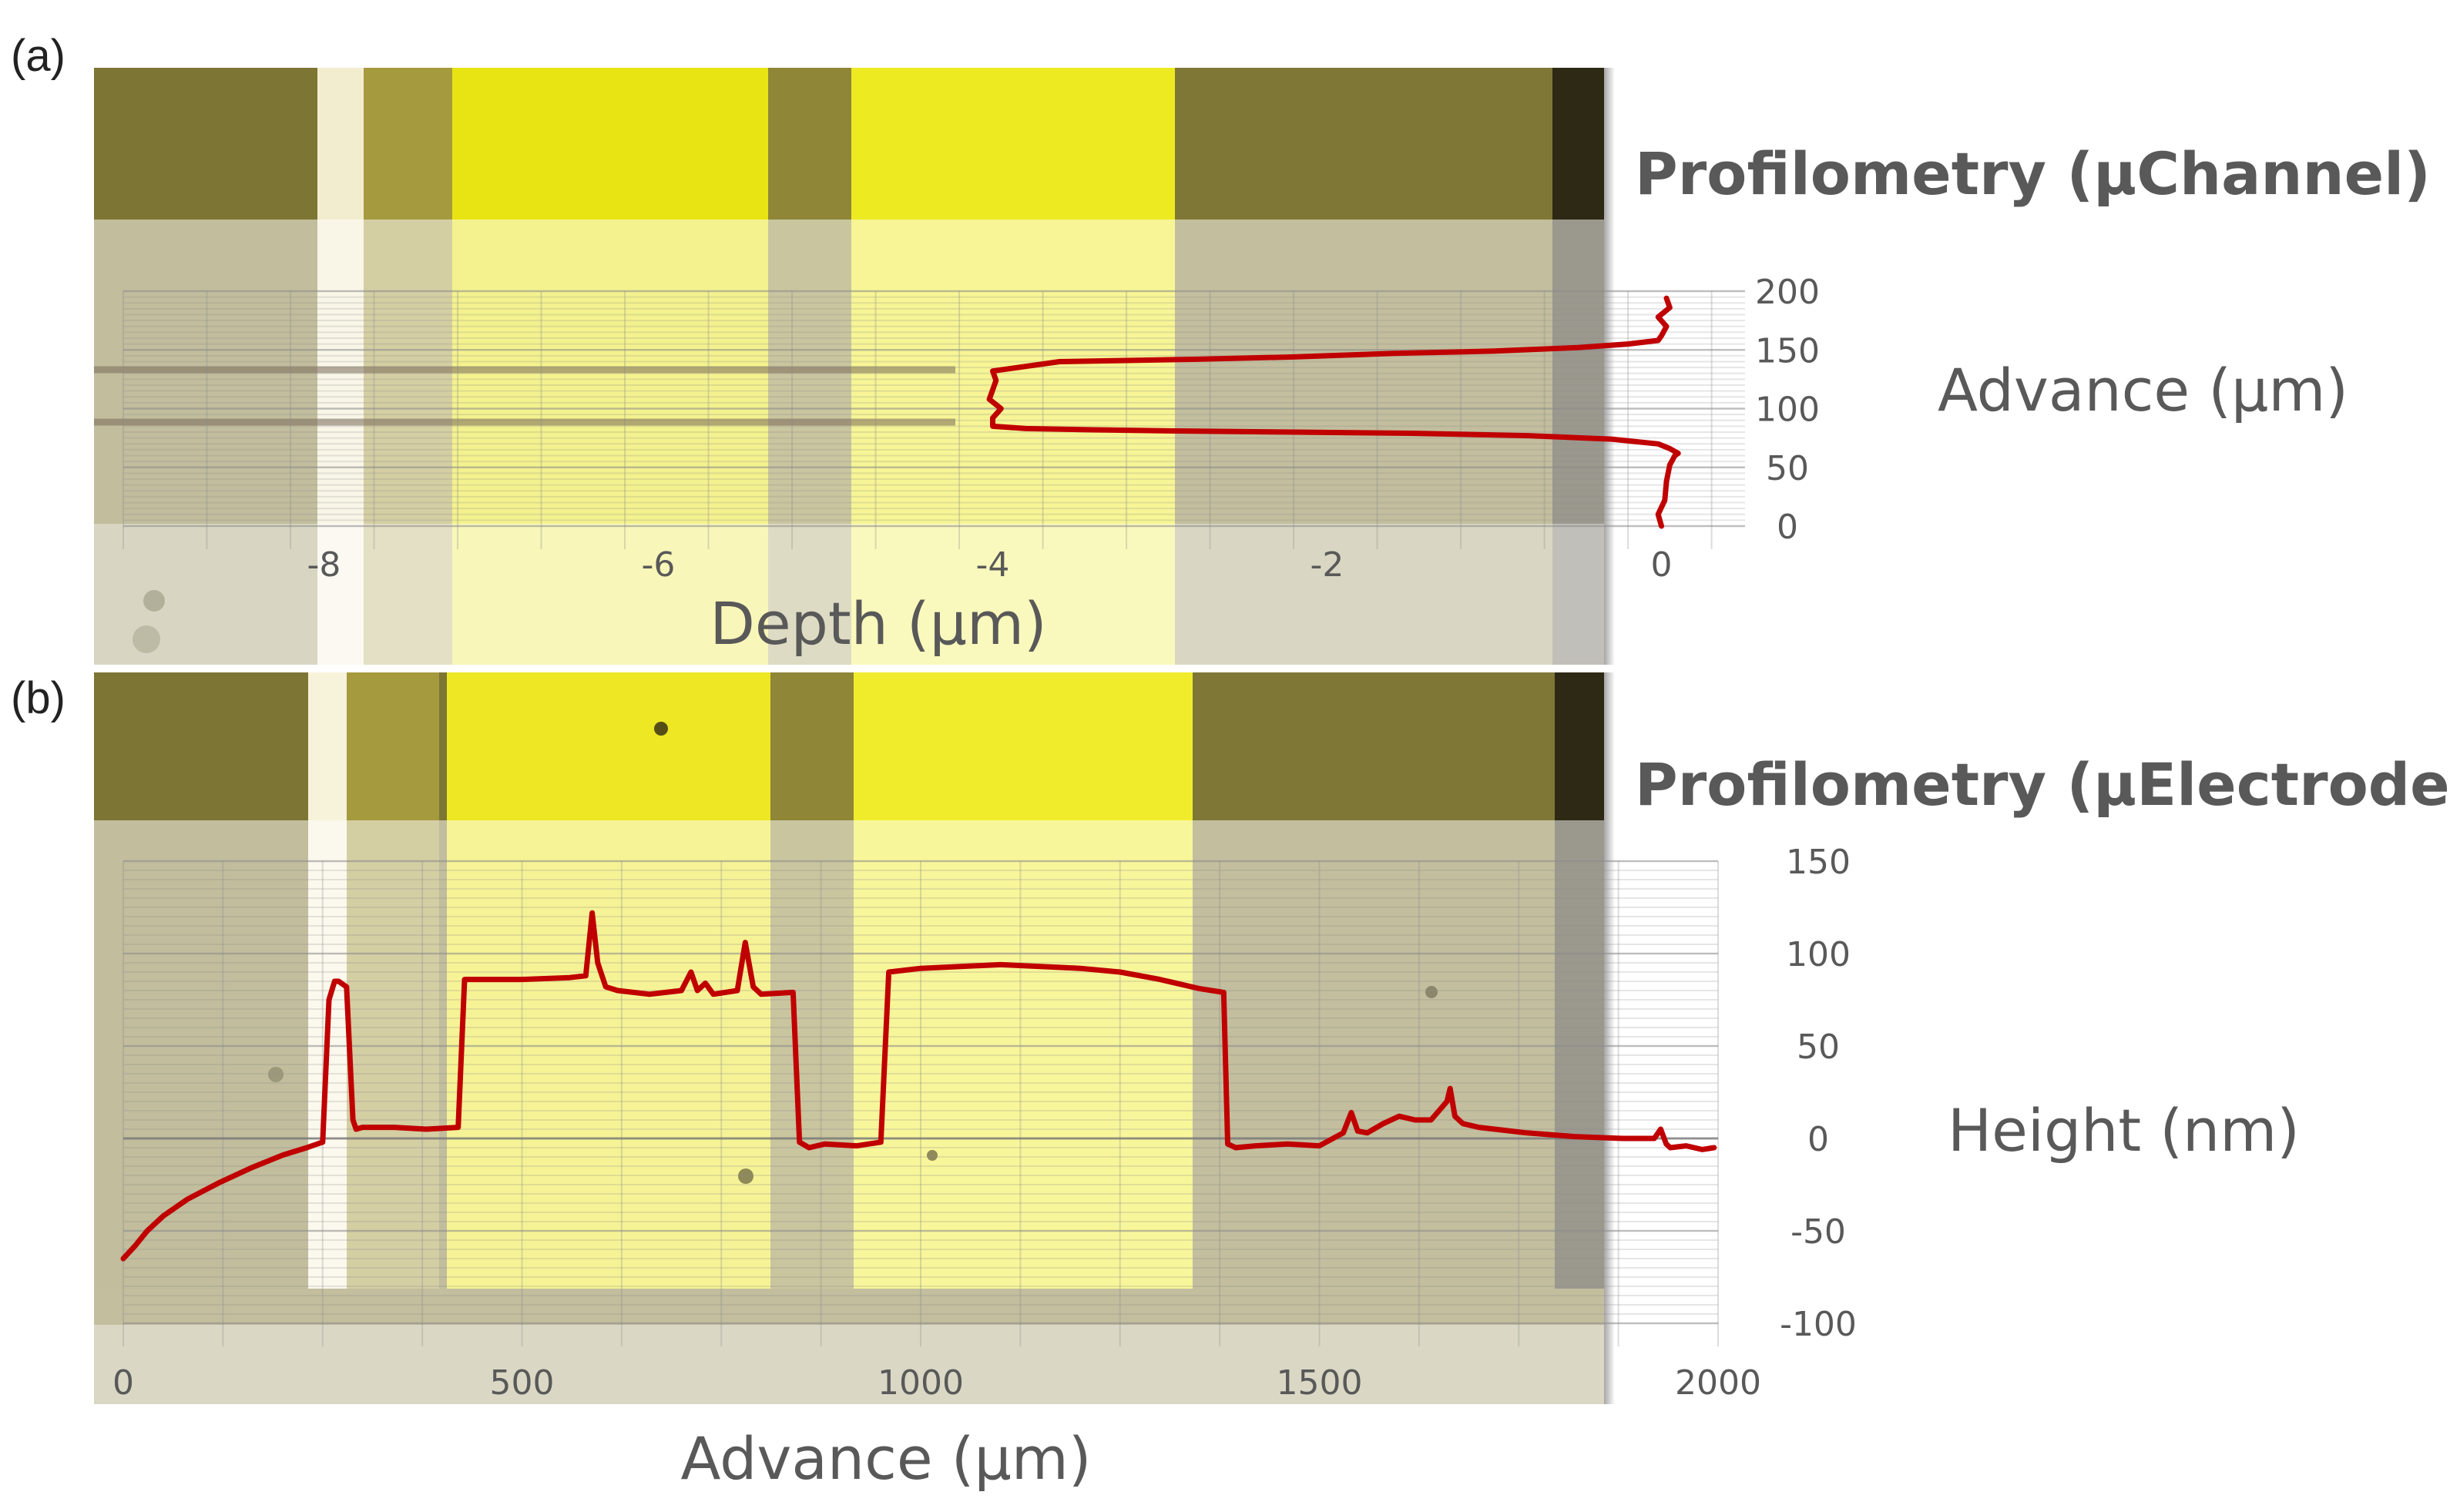 The width and height of the screenshot is (2450, 1512). Describe the element at coordinates (2143, 390) in the screenshot. I see `chart-a-ylabel: Advance (µm)` at that location.